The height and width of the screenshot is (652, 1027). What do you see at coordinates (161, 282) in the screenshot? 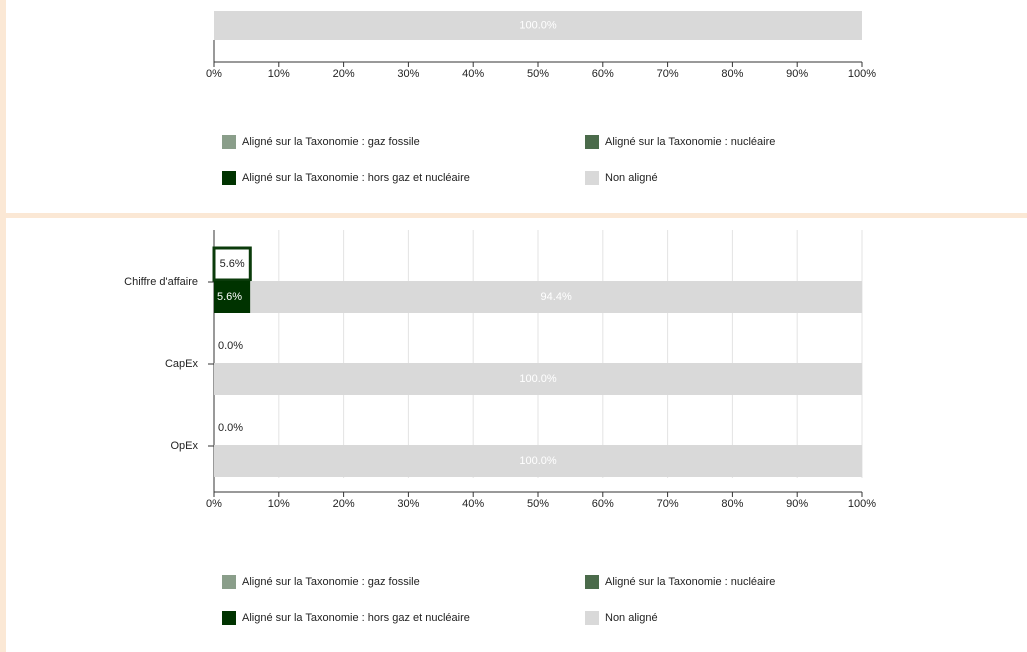
I see `y-tick-label: Chiffre d'affaire` at bounding box center [161, 282].